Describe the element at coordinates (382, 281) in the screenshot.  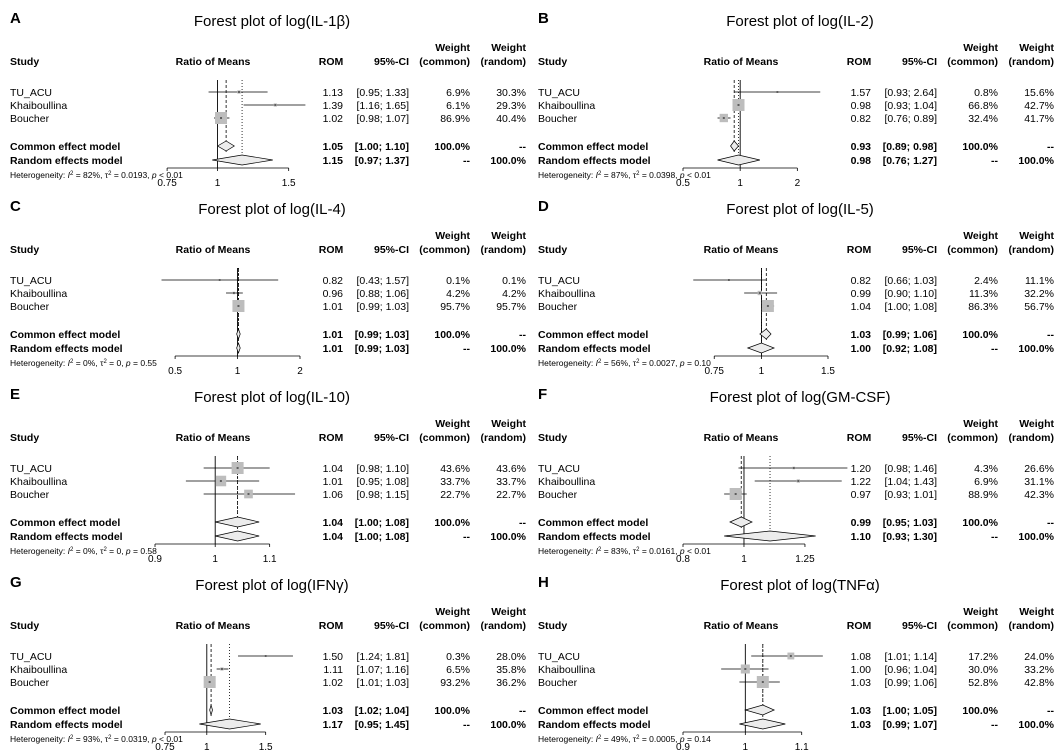
I see `study-ci: [0.43; 1.57]` at that location.